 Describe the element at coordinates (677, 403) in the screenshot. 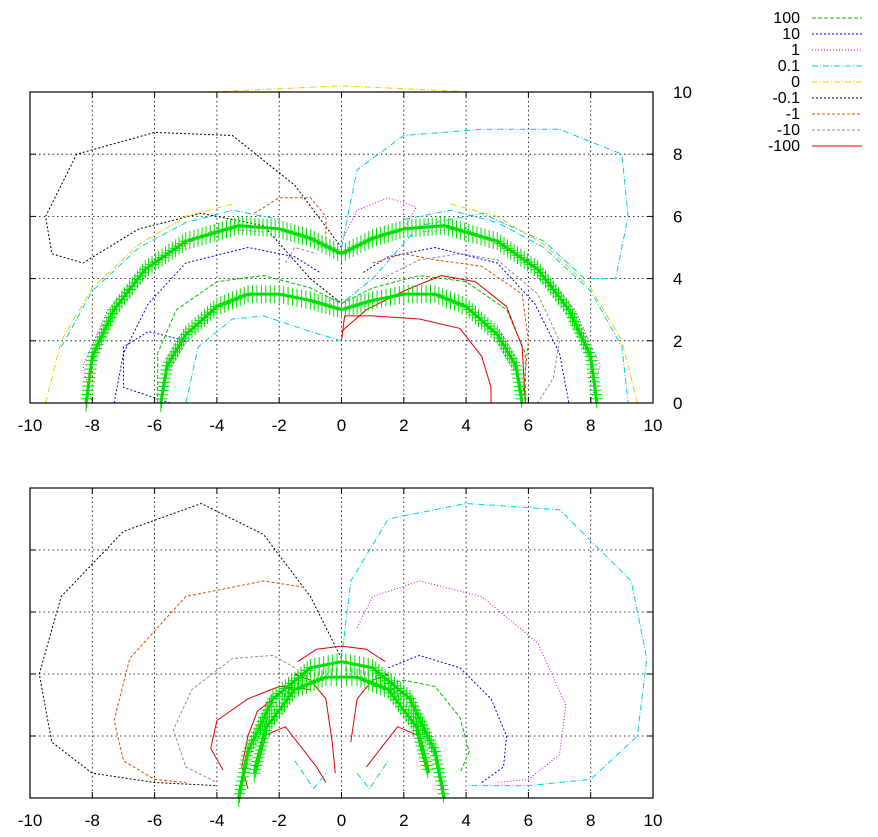

I see `y-tick-label: 0` at that location.